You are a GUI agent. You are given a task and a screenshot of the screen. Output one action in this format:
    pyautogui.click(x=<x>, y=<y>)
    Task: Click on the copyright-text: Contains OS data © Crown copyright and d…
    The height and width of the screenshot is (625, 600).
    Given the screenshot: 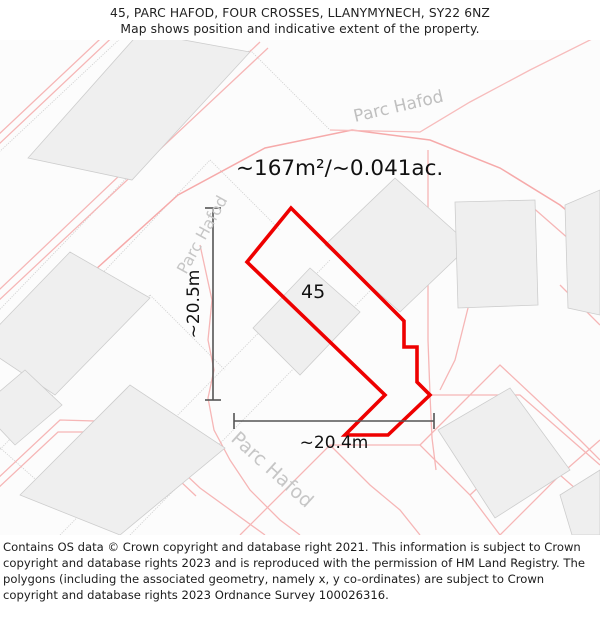 What is the action you would take?
    pyautogui.click(x=294, y=571)
    